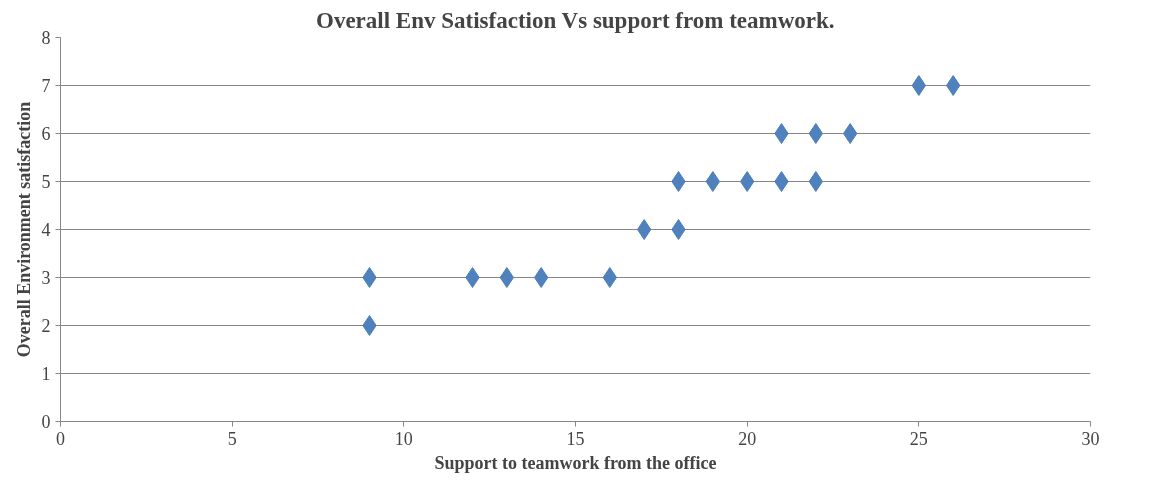 The width and height of the screenshot is (1160, 480). I want to click on x-tick-label: 5, so click(232, 438).